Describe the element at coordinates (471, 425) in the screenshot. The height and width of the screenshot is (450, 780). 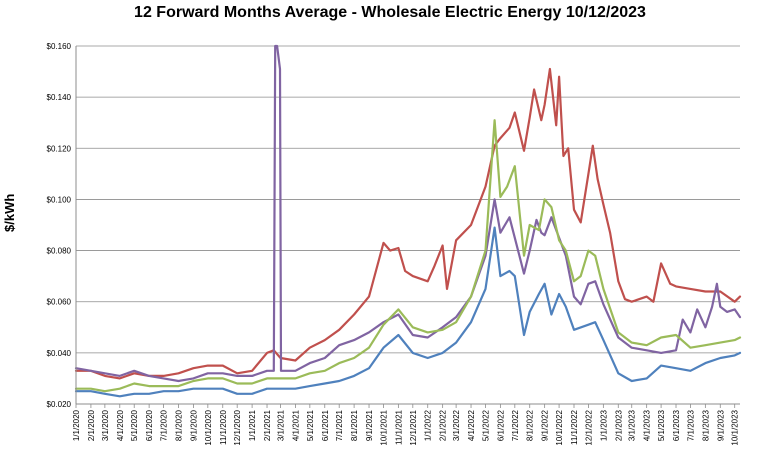
I see `x-tick-label: 4/1/2022` at that location.